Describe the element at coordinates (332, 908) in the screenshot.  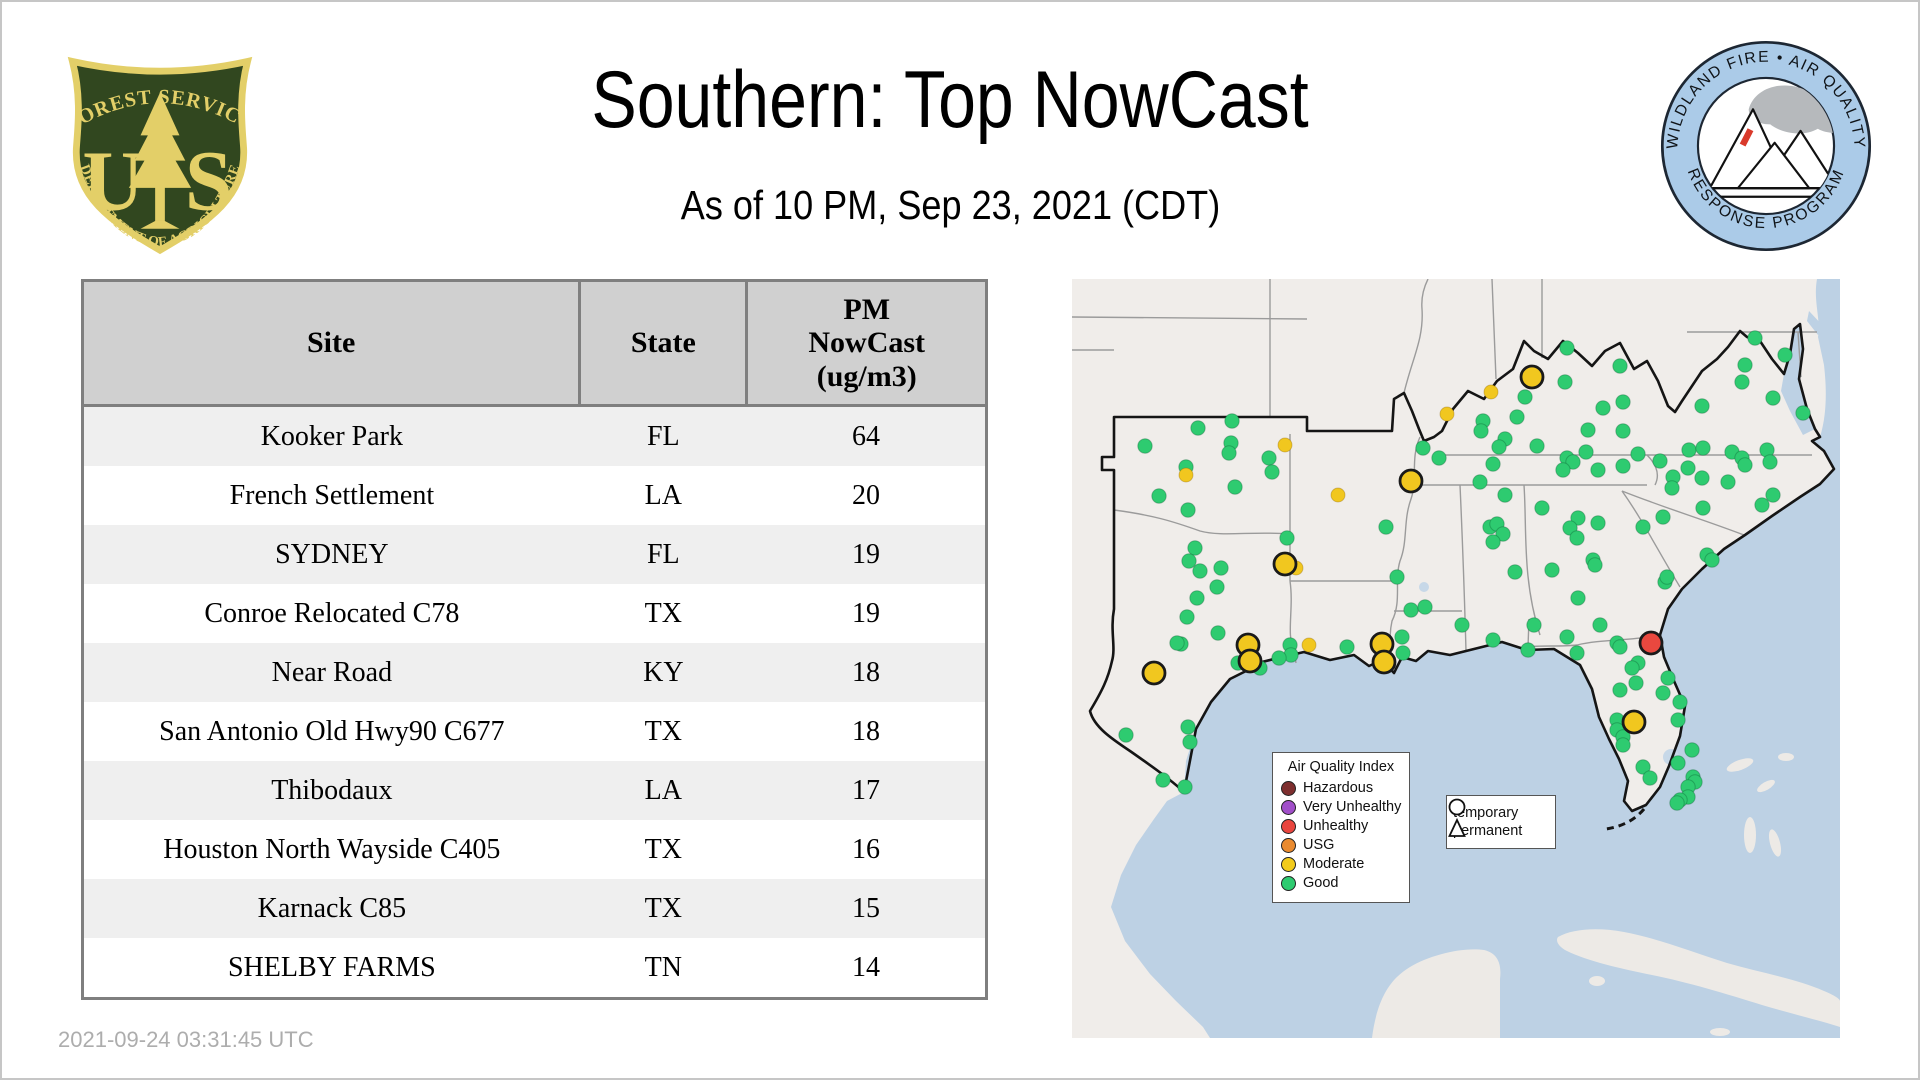
I see `site-cell: Karnack C85` at that location.